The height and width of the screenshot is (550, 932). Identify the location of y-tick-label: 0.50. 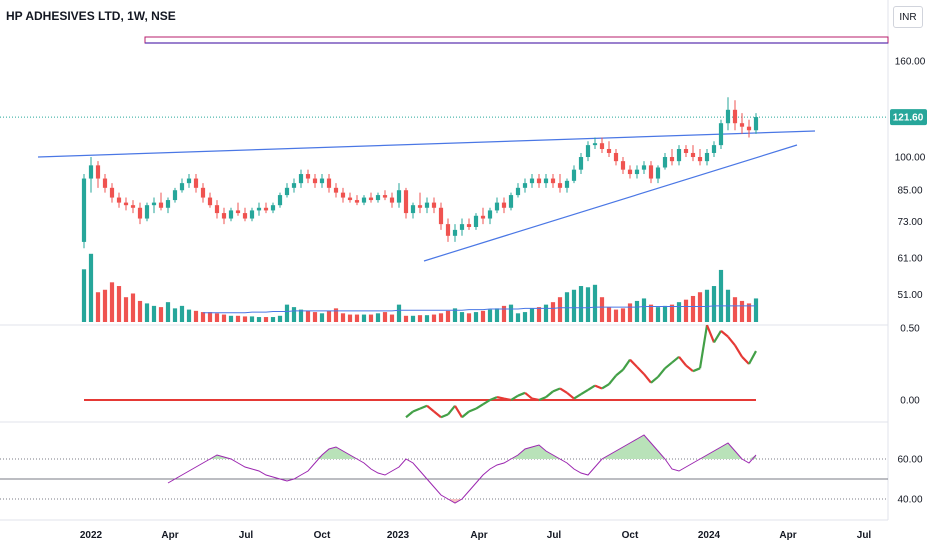
(910, 329).